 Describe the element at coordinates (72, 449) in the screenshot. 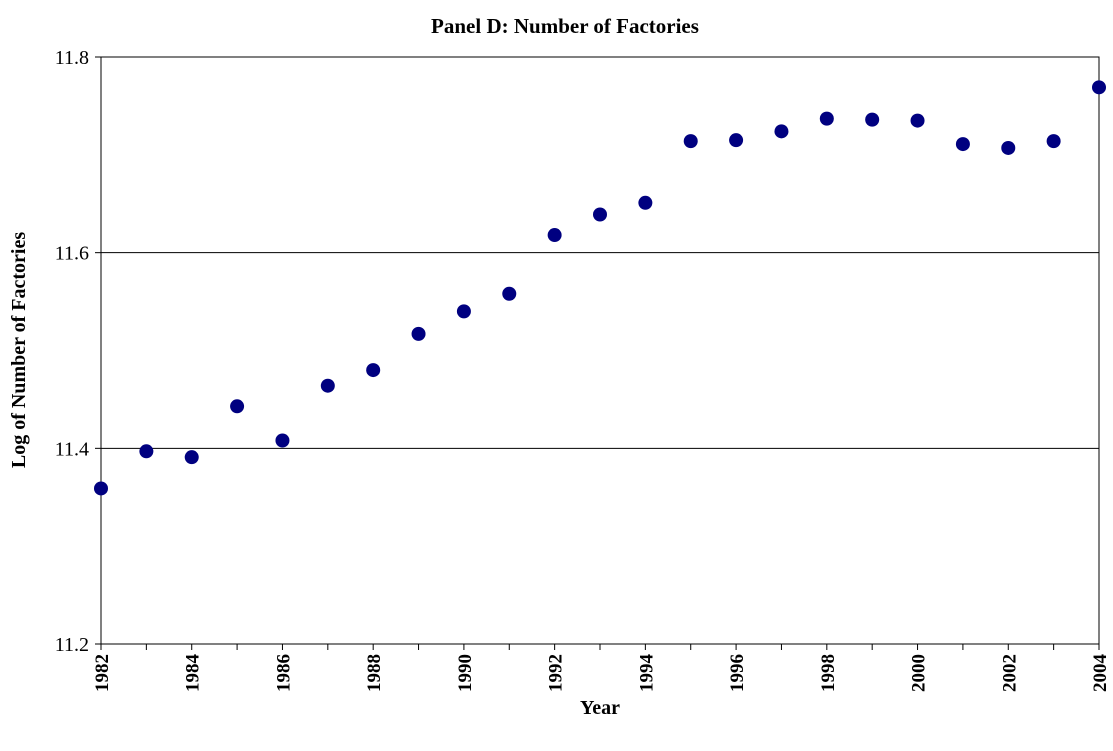

I see `y-tick-label: 11.4` at that location.